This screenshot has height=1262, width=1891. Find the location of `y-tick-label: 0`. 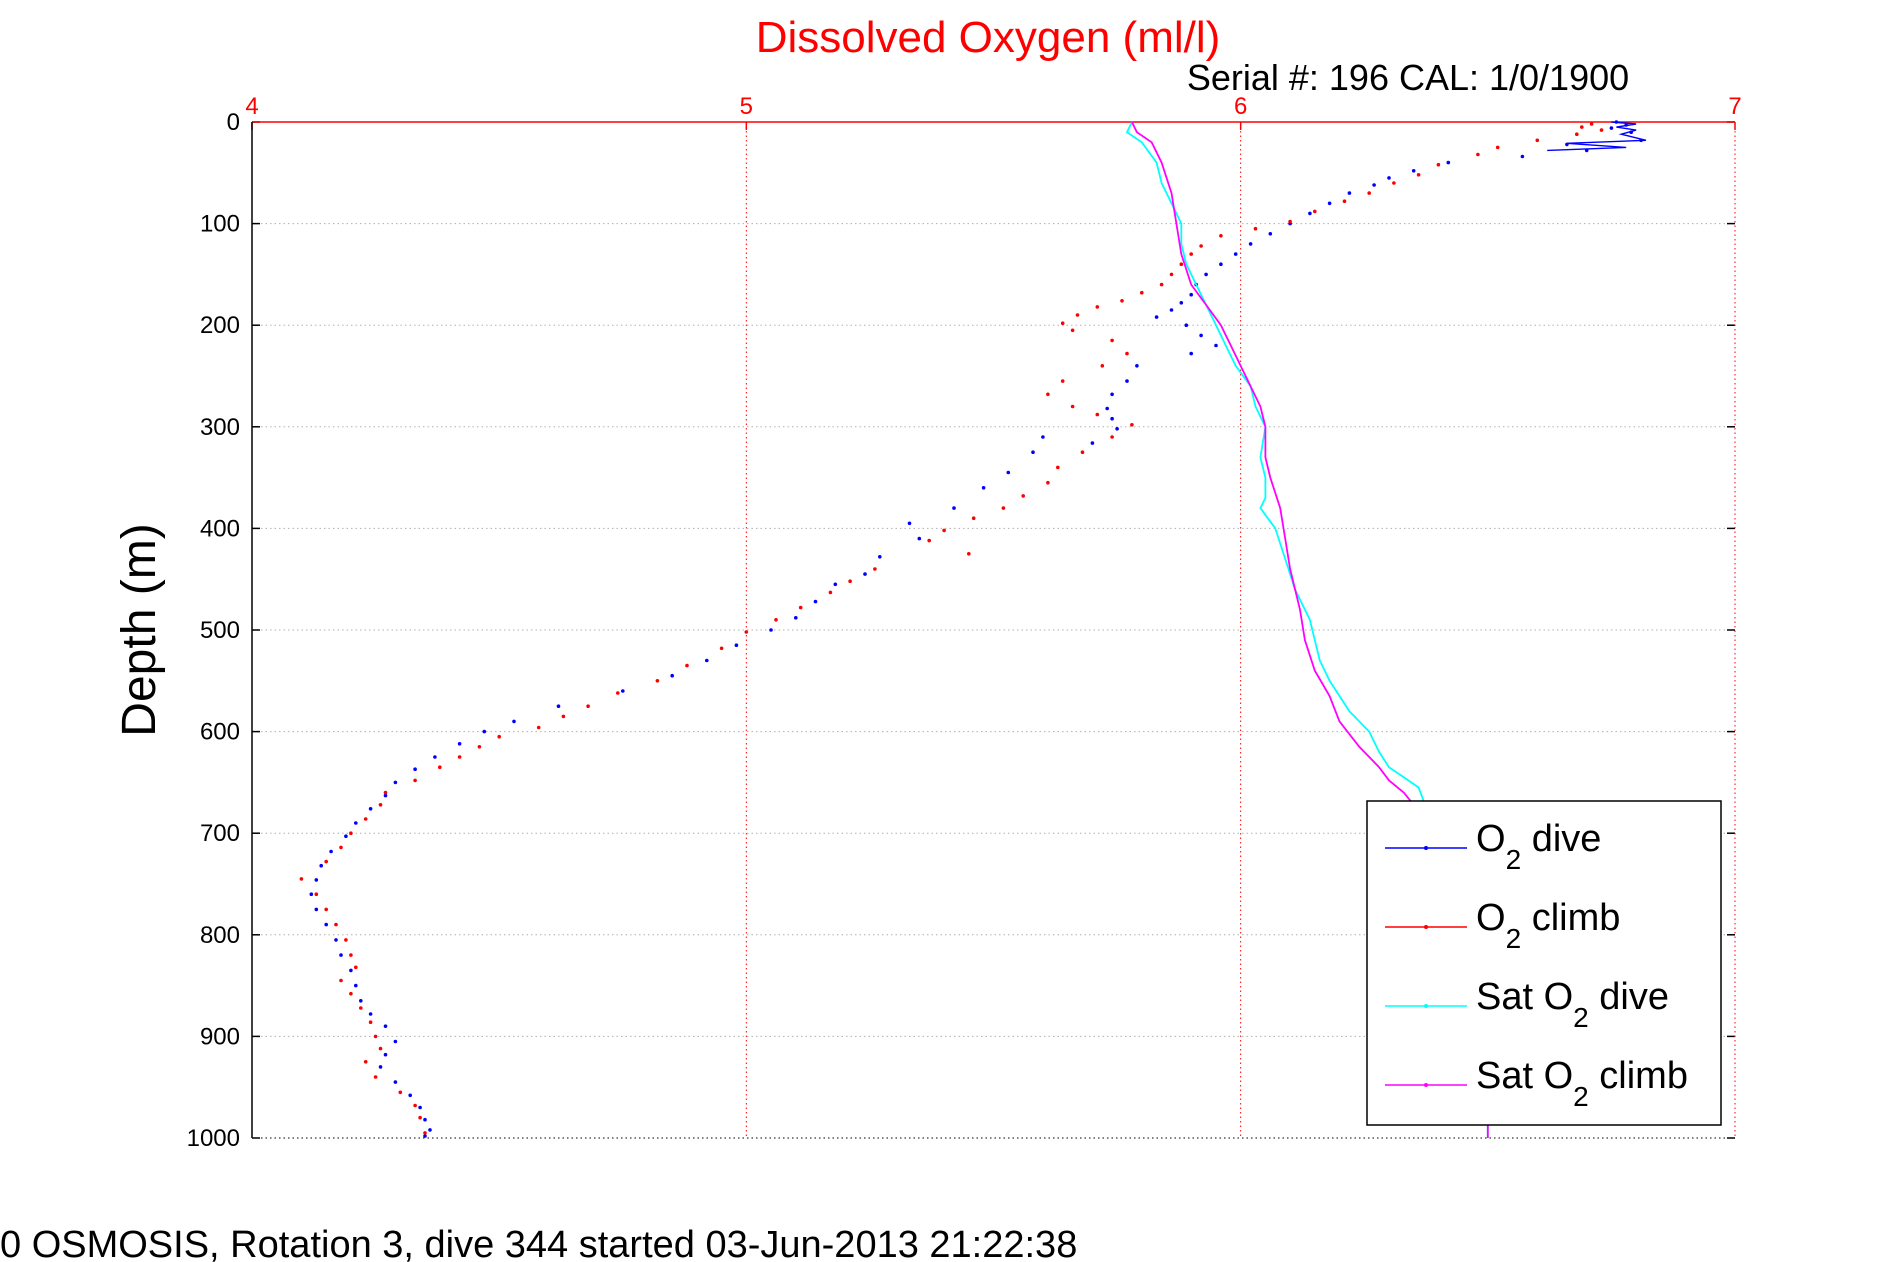

y-tick-label: 0 is located at coordinates (233, 122).